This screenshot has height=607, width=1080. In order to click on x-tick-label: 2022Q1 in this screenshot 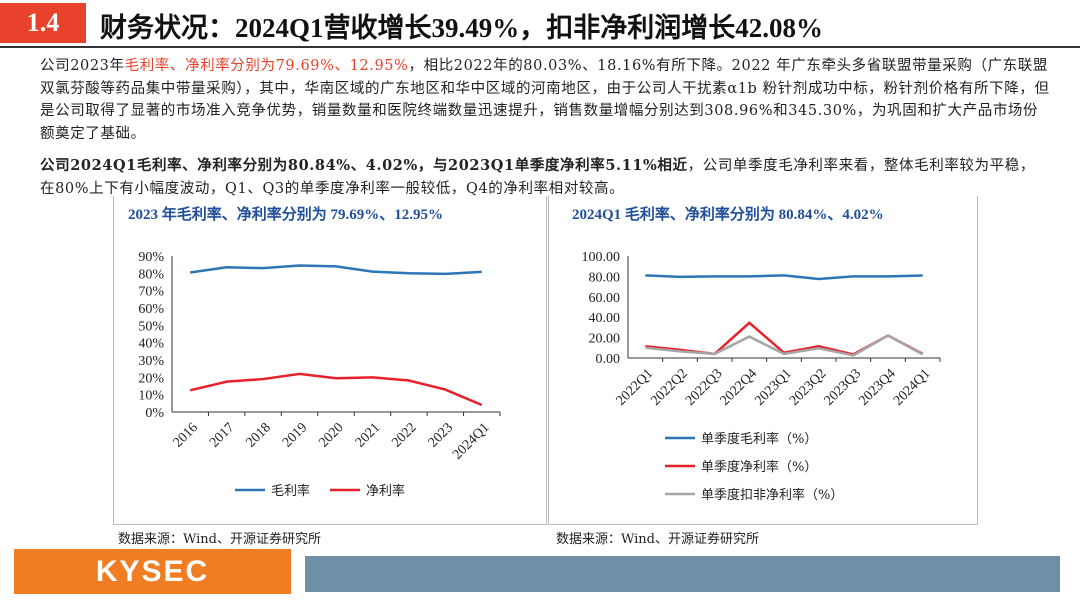, I will do `click(635, 387)`.